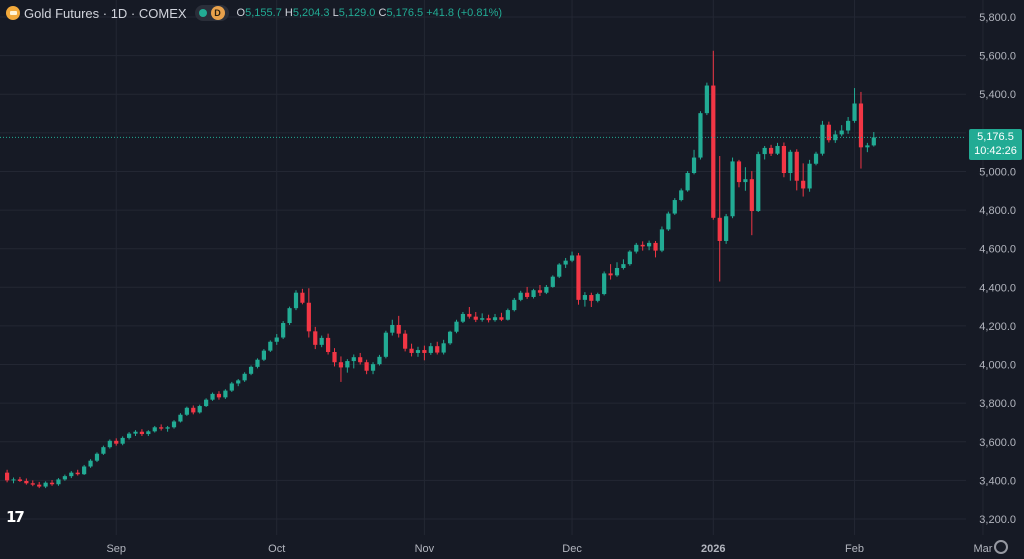  Describe the element at coordinates (13, 13) in the screenshot. I see `gold-coin-icon` at that location.